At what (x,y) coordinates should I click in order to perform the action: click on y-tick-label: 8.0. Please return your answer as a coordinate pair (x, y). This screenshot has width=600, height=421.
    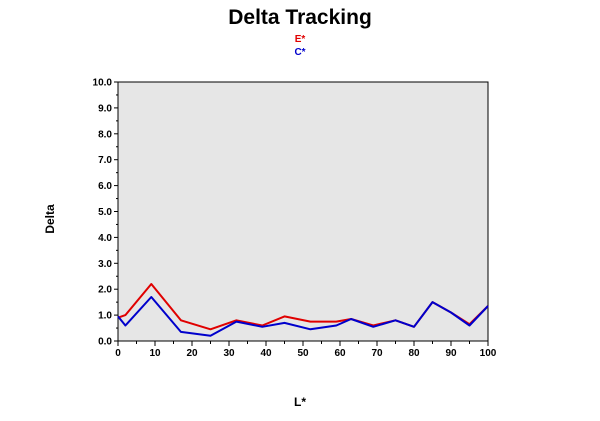
    Looking at the image, I should click on (105, 134).